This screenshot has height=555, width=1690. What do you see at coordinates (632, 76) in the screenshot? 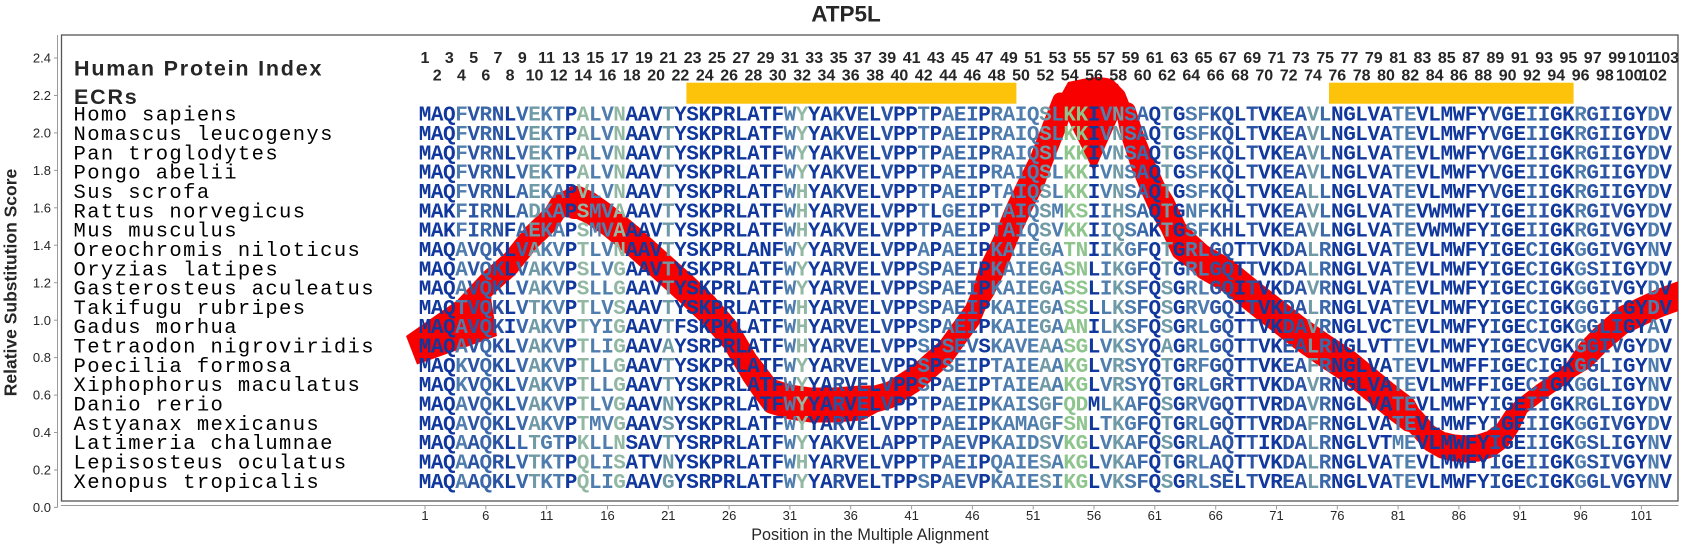
I see `svg-text: 18` at bounding box center [632, 76].